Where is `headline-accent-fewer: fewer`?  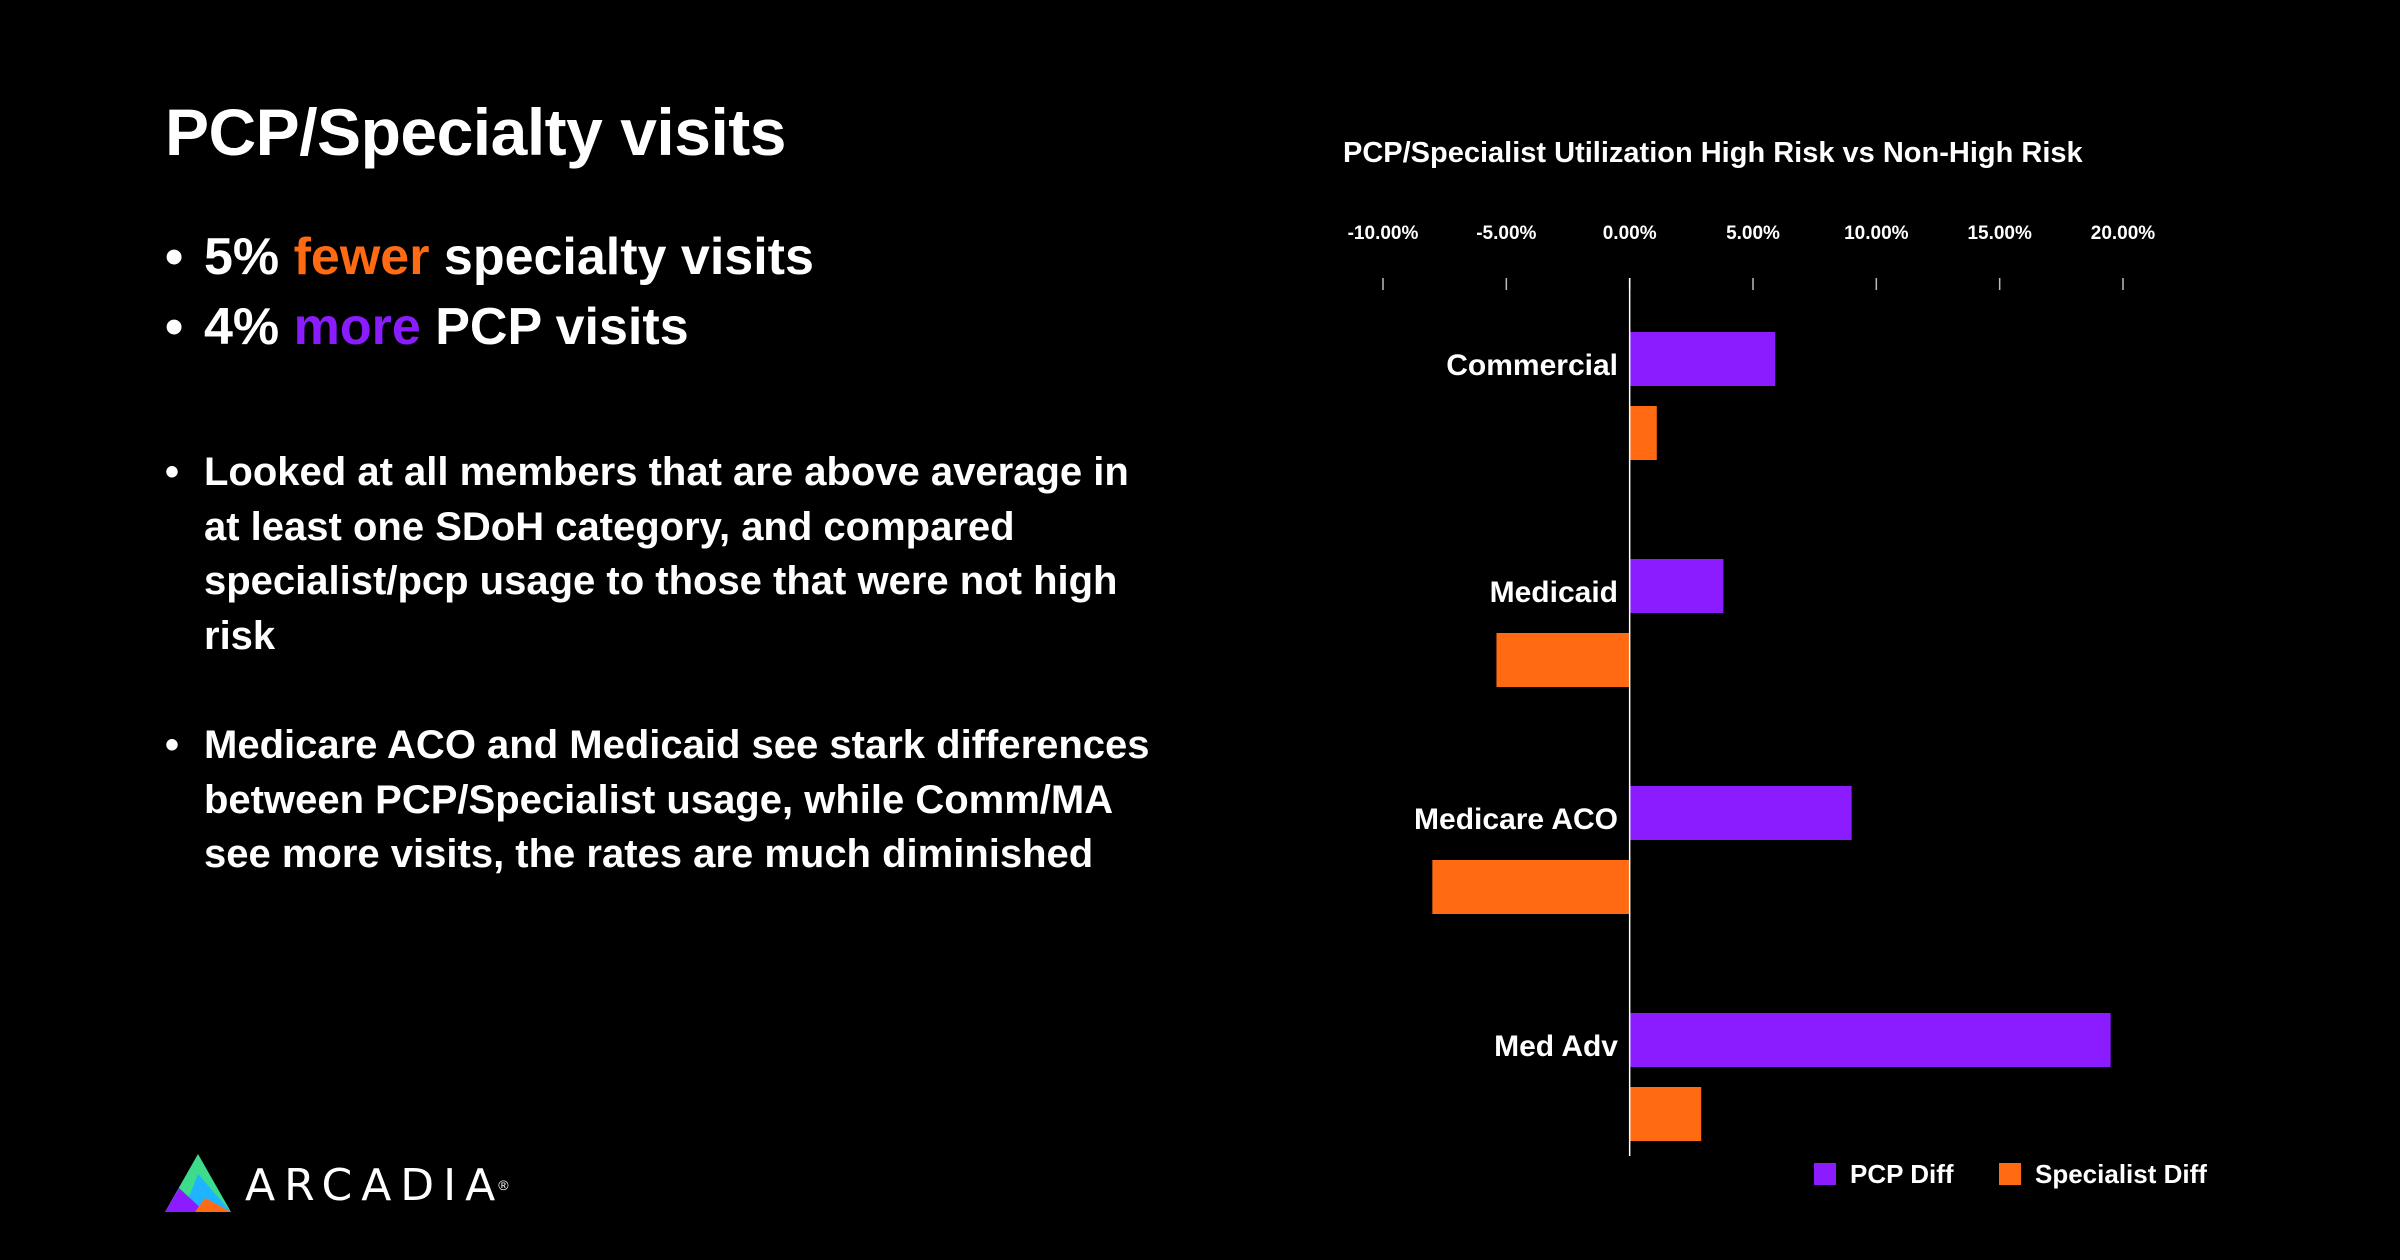
headline-accent-fewer: fewer is located at coordinates (361, 257).